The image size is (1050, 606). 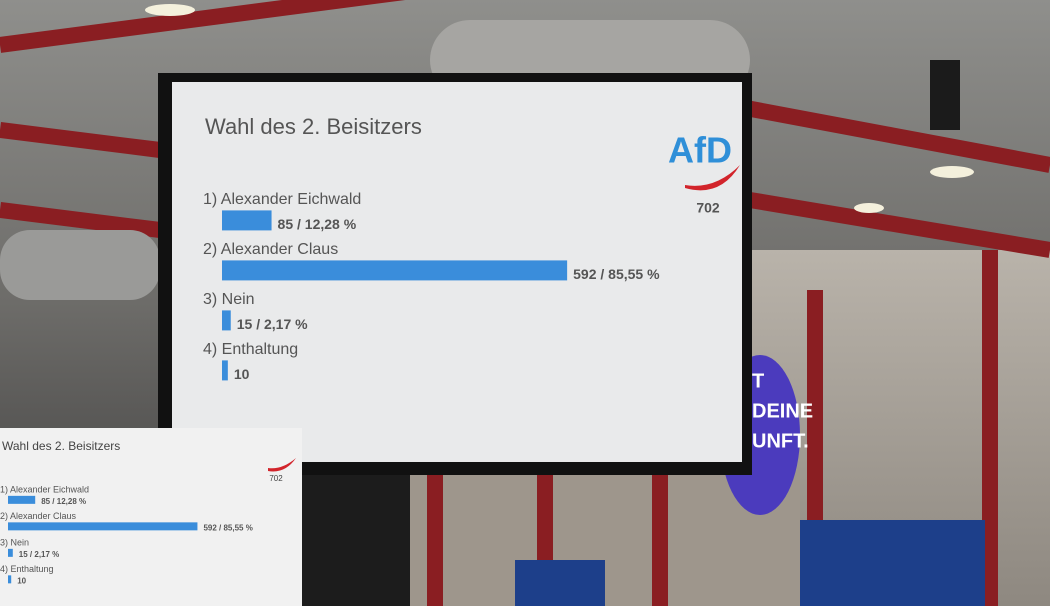 What do you see at coordinates (945, 95) in the screenshot?
I see `speaker` at bounding box center [945, 95].